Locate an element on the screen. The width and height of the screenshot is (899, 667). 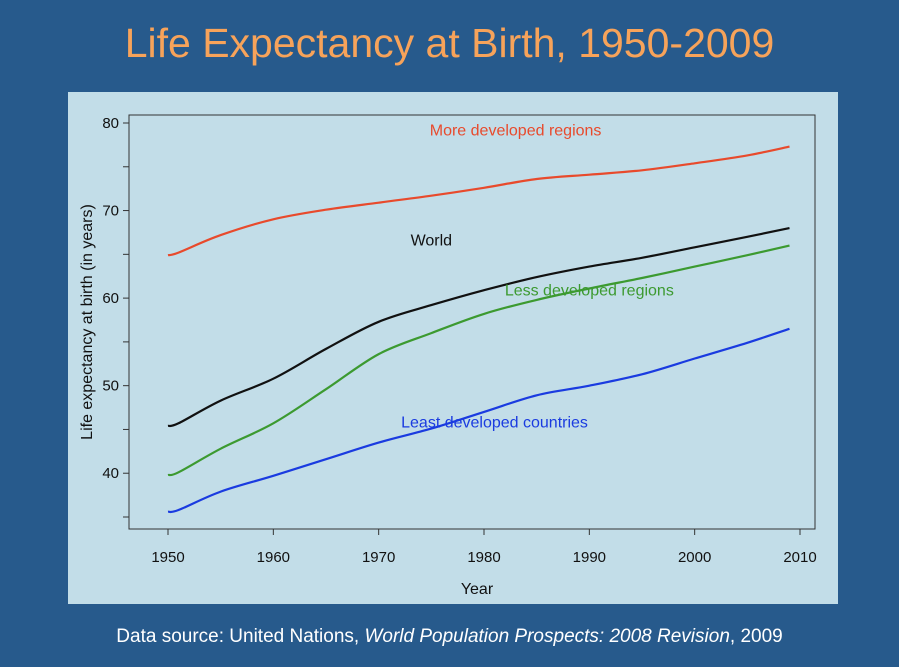
x-tick-label: 1970 is located at coordinates (378, 557).